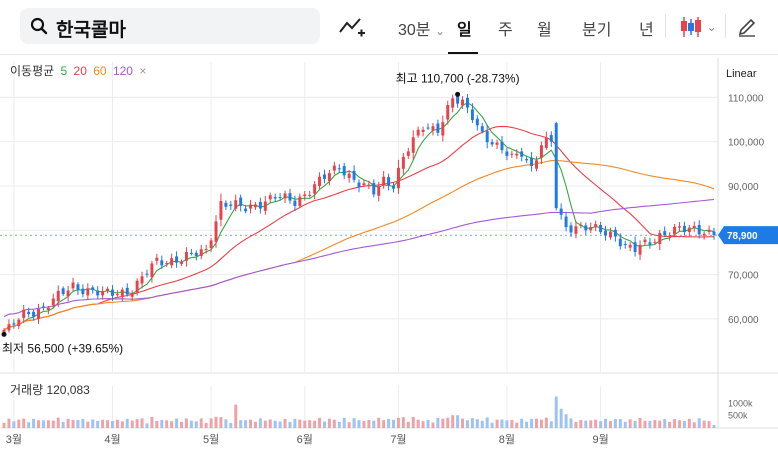  Describe the element at coordinates (14, 439) in the screenshot. I see `x-tick-label: 3월` at that location.